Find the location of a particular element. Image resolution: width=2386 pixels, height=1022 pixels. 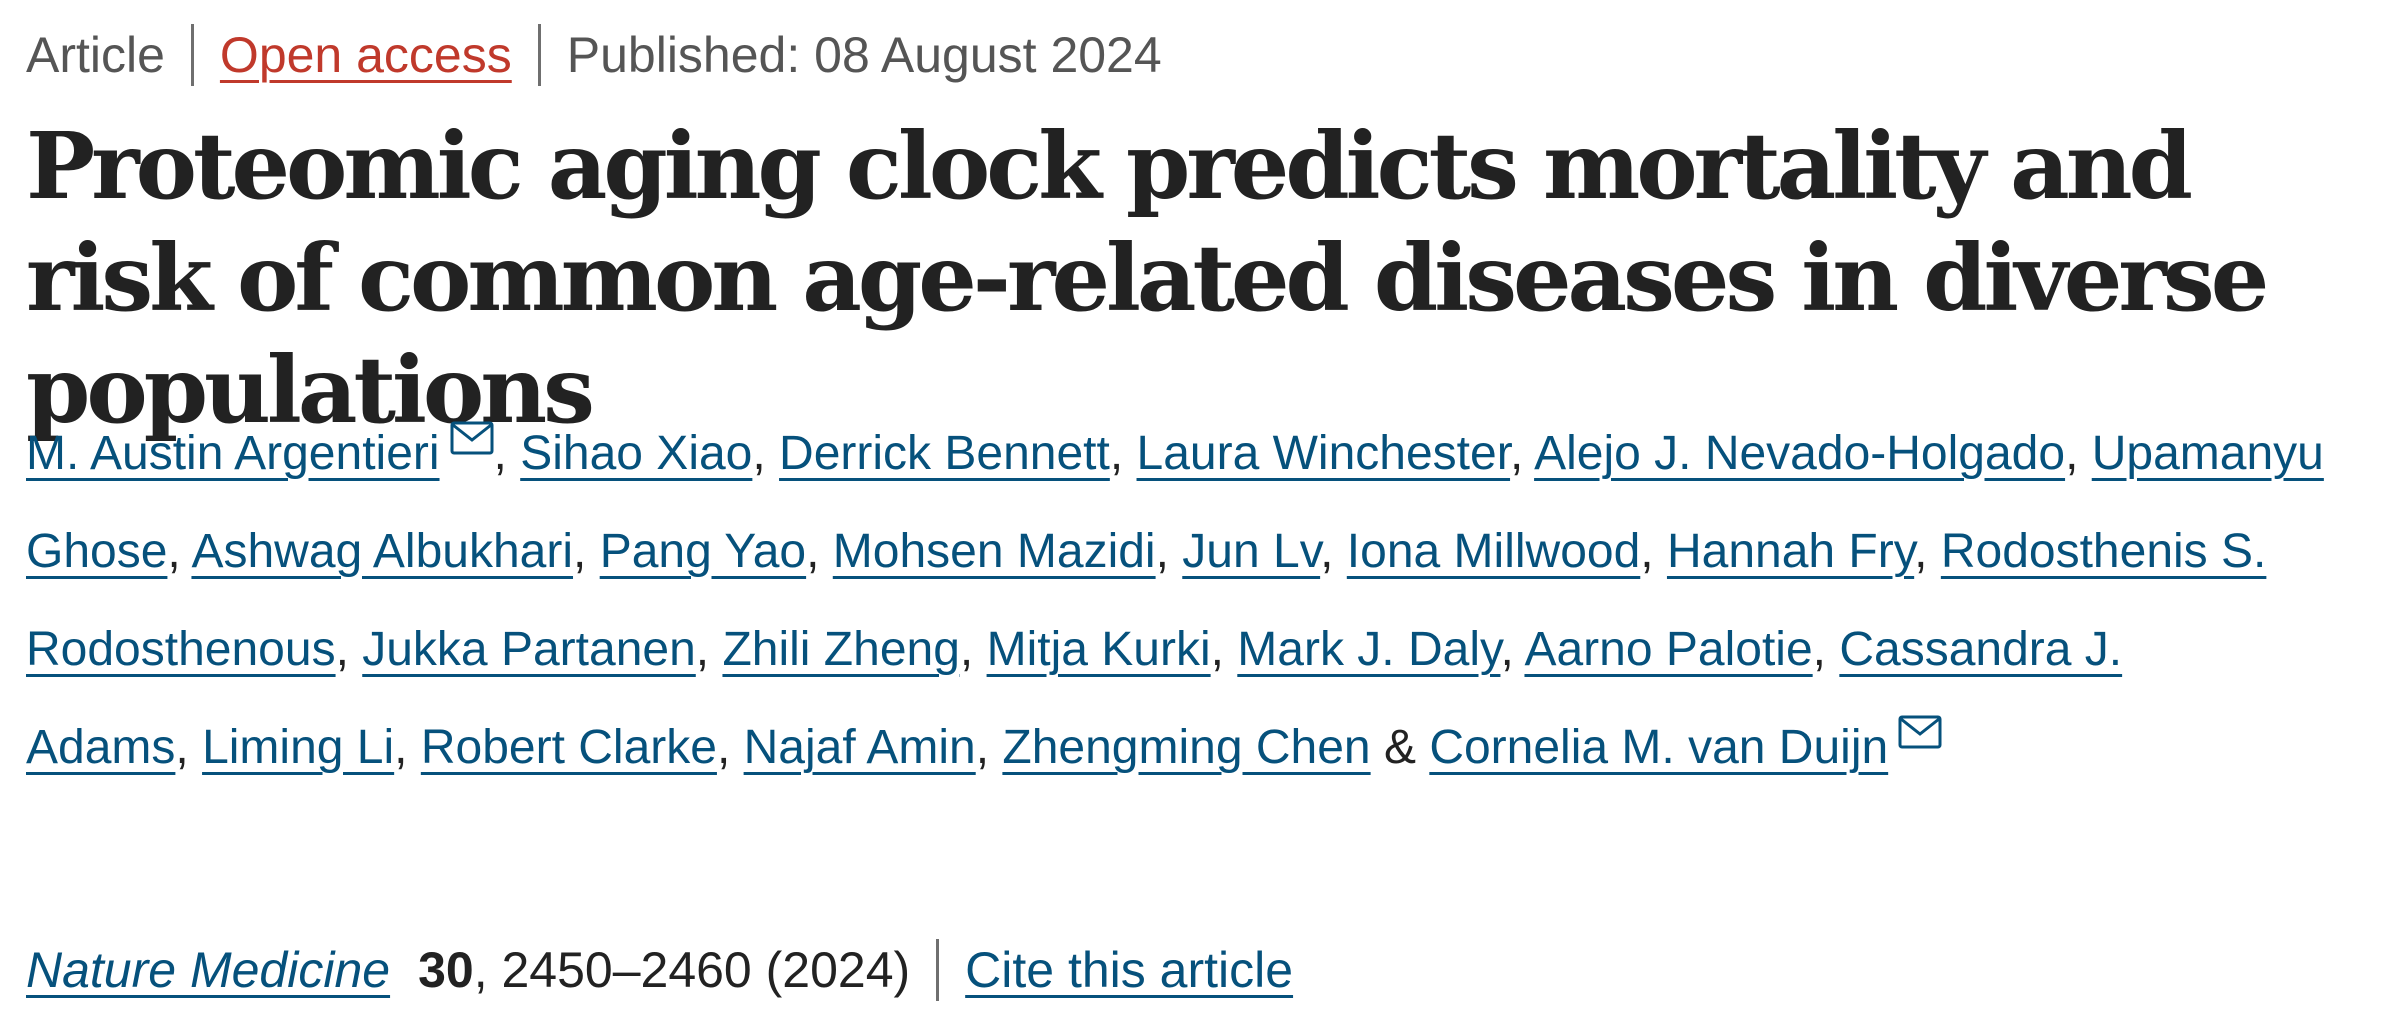

author-link: Mohsen Mazidi is located at coordinates (994, 551).